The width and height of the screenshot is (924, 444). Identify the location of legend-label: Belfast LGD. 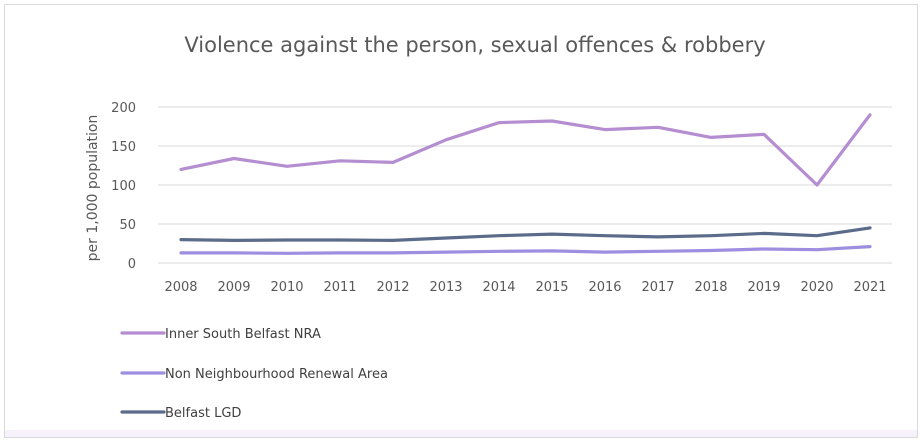
(203, 413).